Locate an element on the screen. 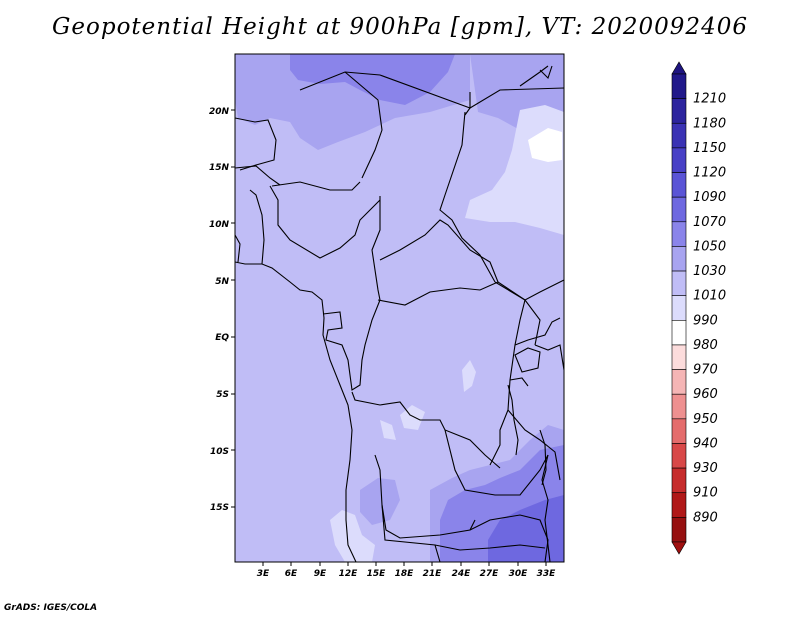 The image size is (800, 618). border-drc-east is located at coordinates (507, 382).